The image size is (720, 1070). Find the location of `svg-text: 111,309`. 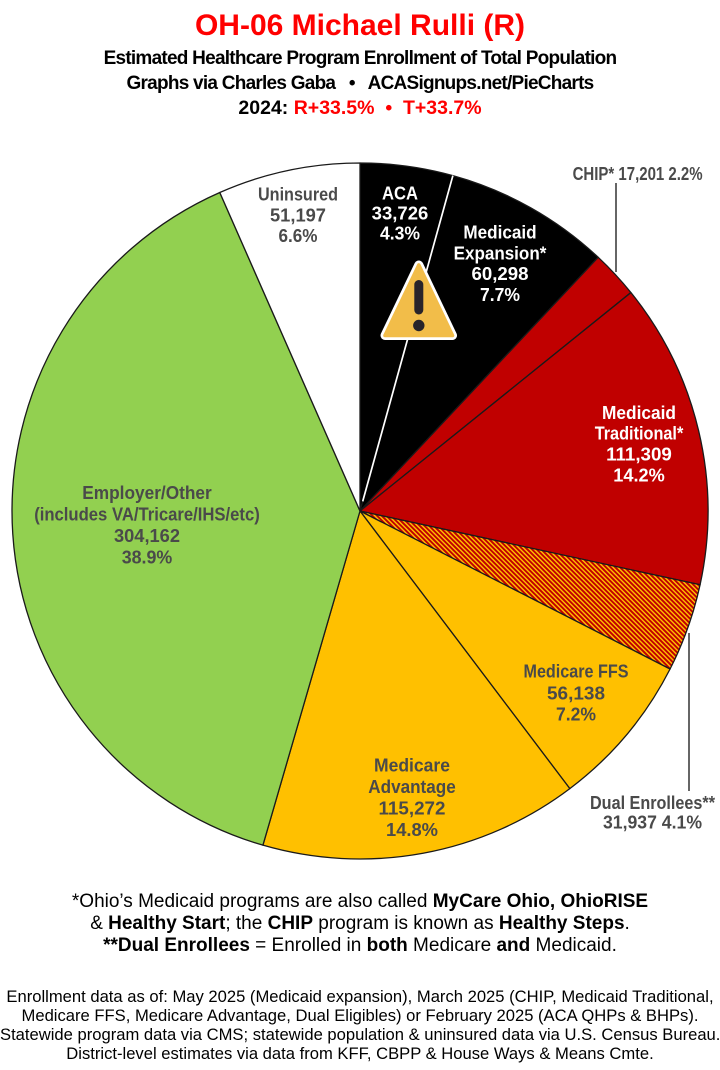

svg-text: 111,309 is located at coordinates (639, 455).